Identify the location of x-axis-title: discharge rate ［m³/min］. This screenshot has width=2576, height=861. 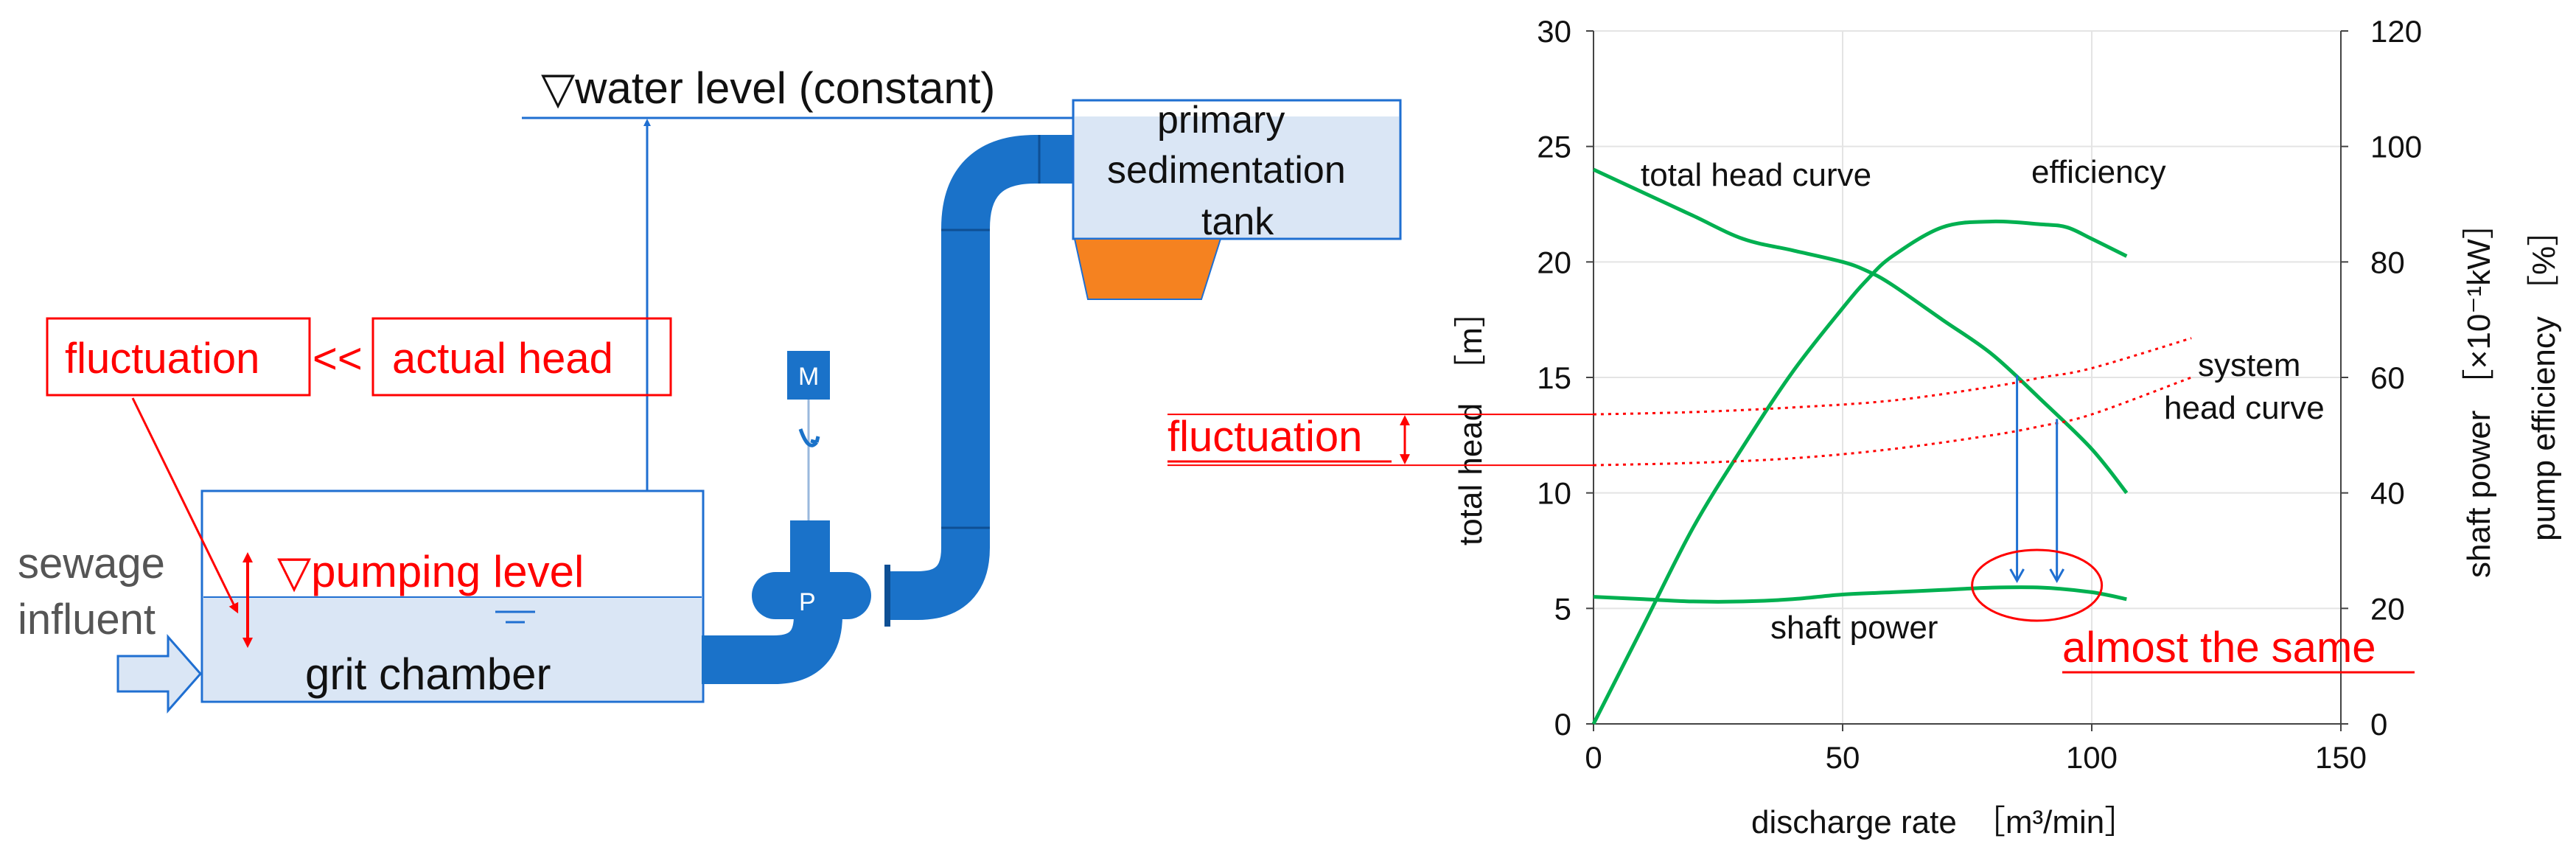
(1944, 822).